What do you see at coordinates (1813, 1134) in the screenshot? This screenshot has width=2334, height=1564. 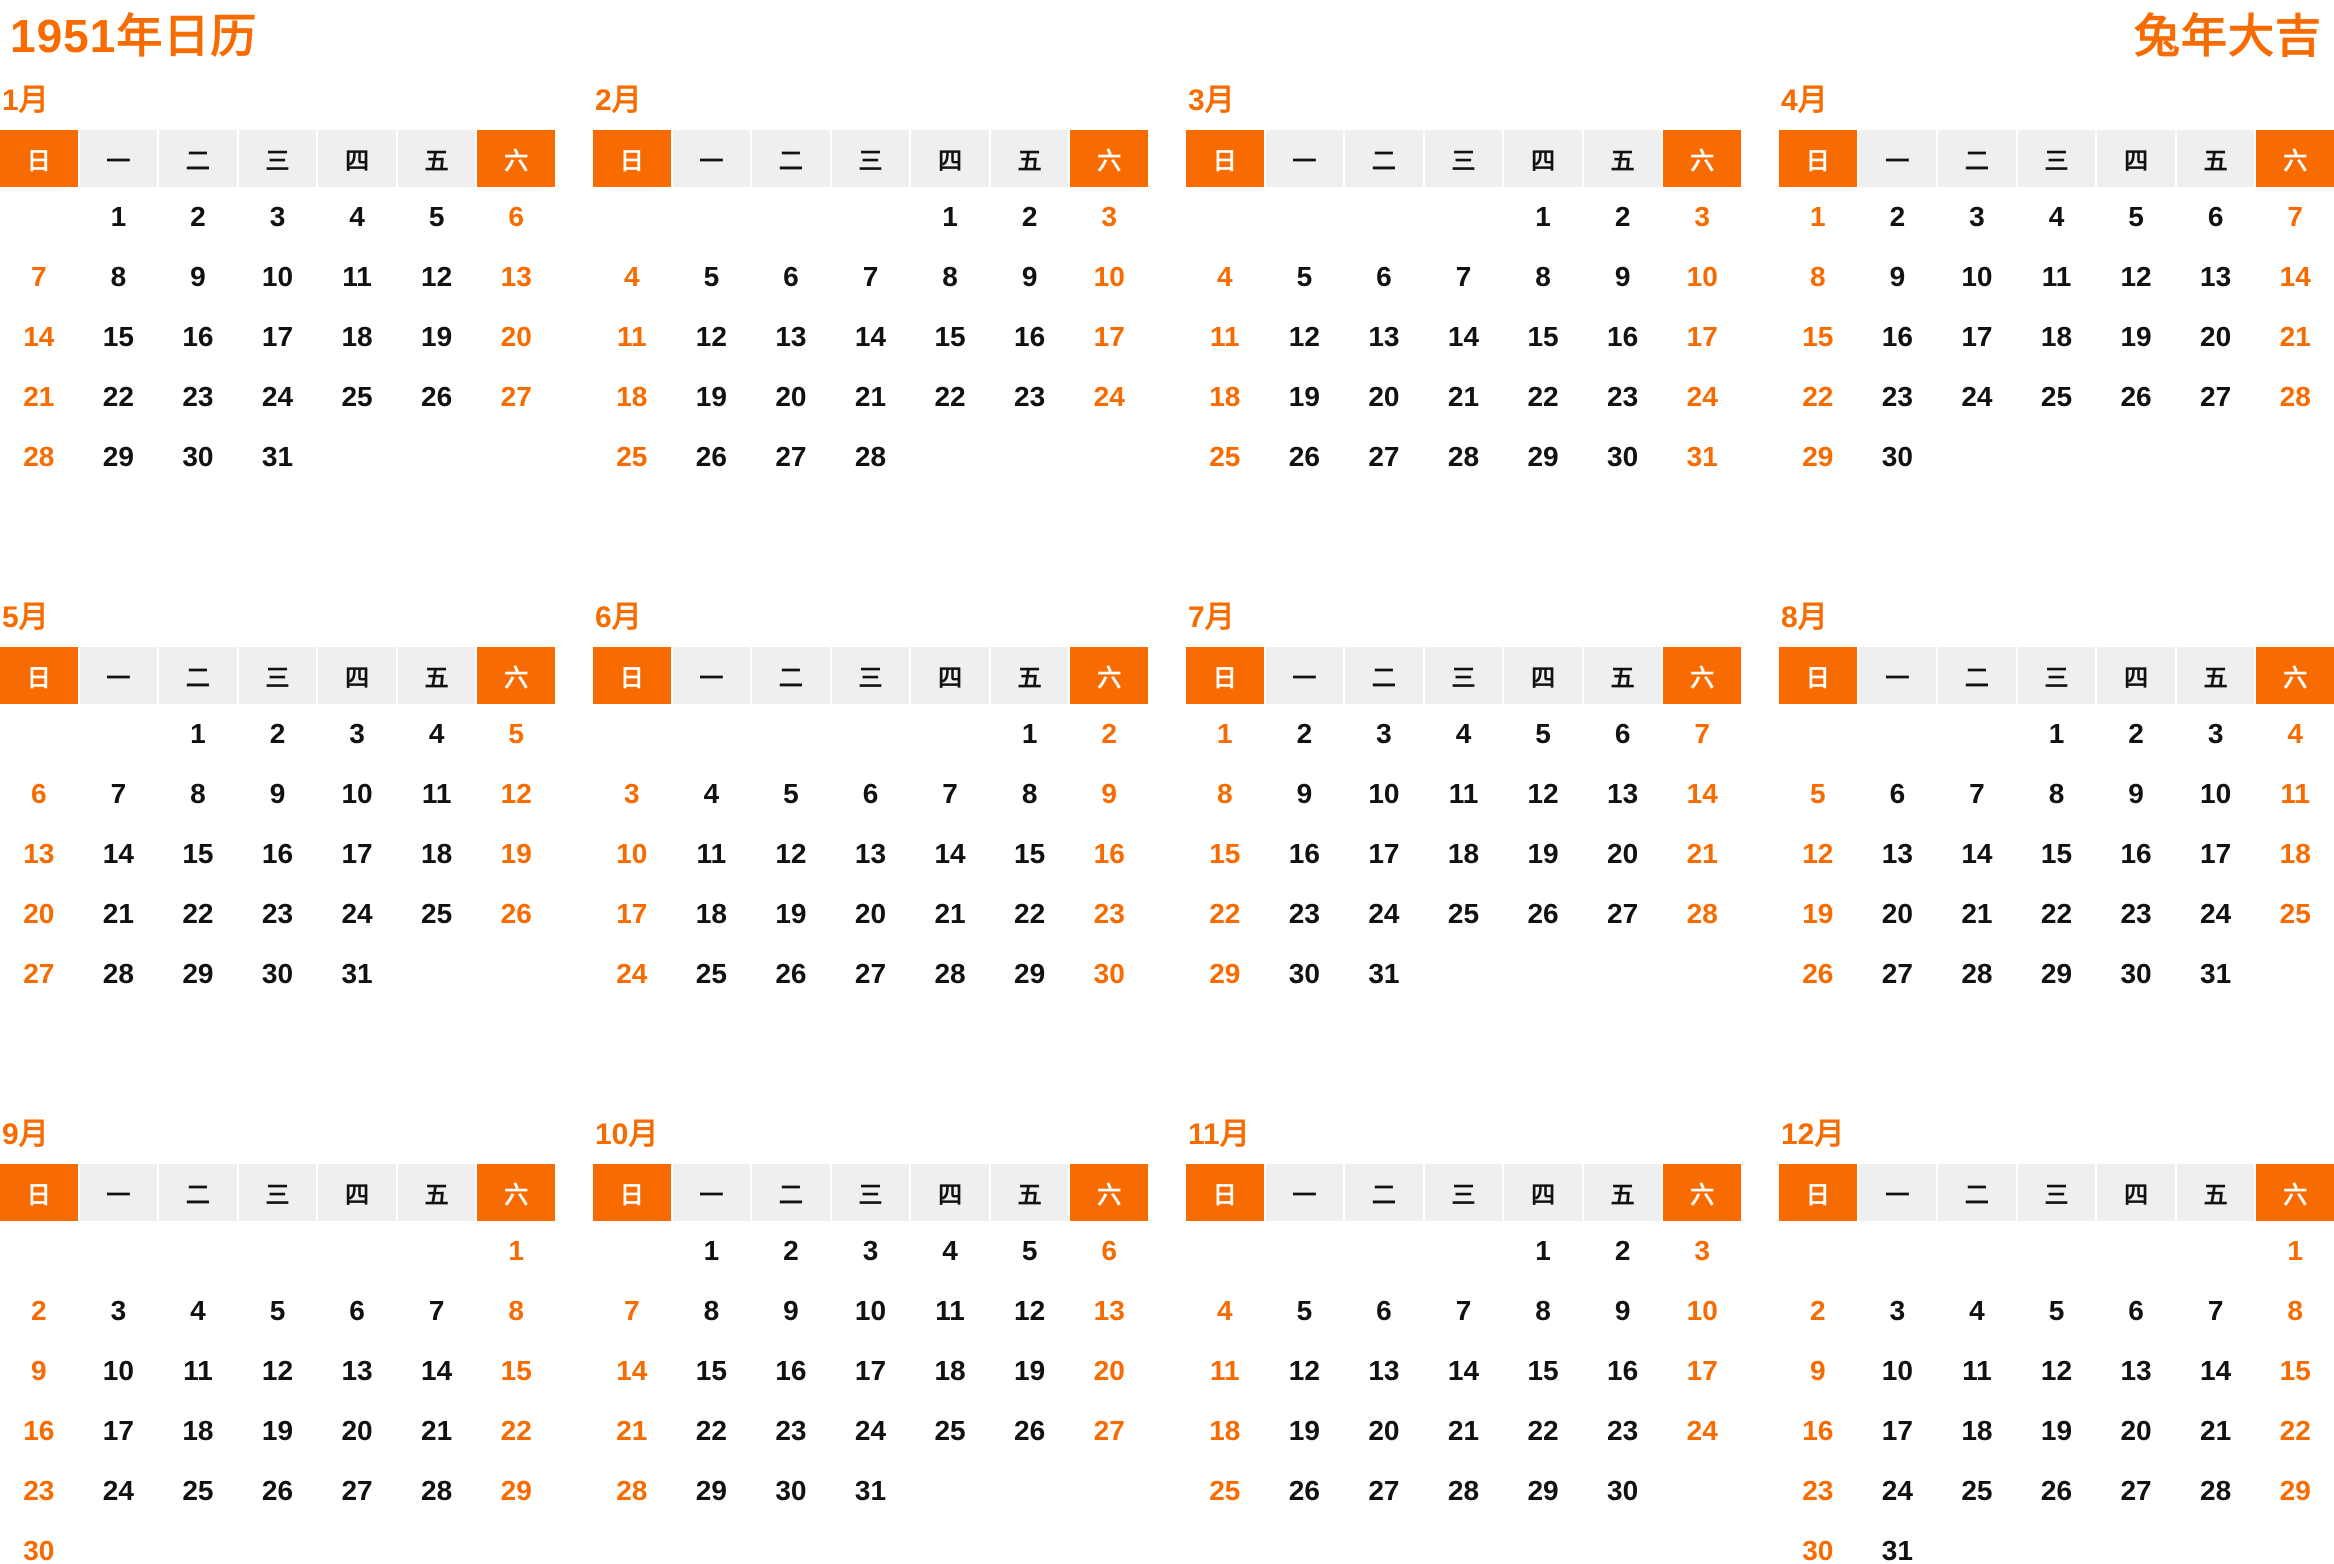 I see `month-label: 12月` at bounding box center [1813, 1134].